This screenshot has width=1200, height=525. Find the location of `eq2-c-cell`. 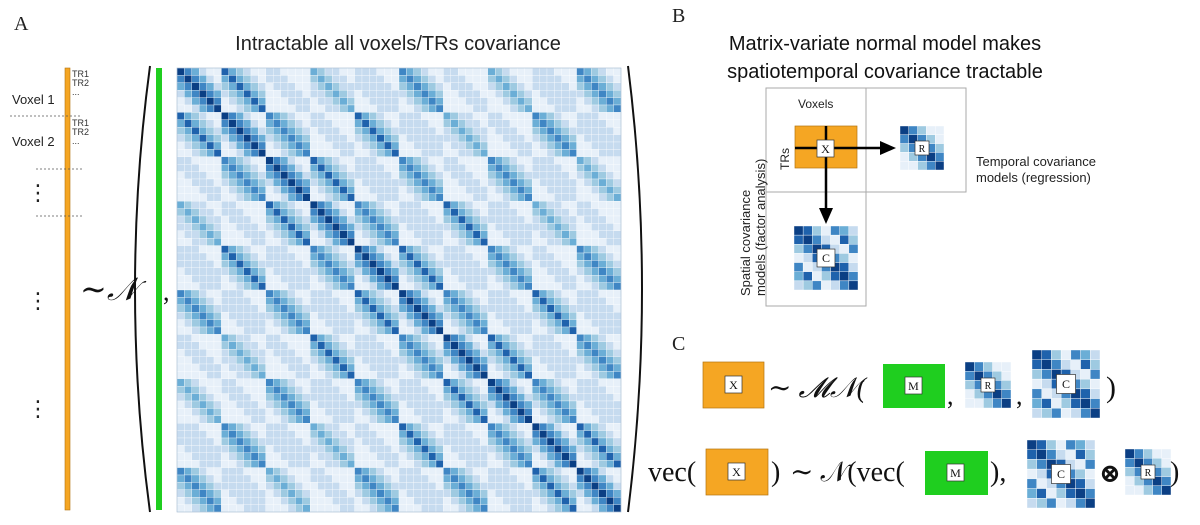

eq2-c-cell is located at coordinates (1090, 503).